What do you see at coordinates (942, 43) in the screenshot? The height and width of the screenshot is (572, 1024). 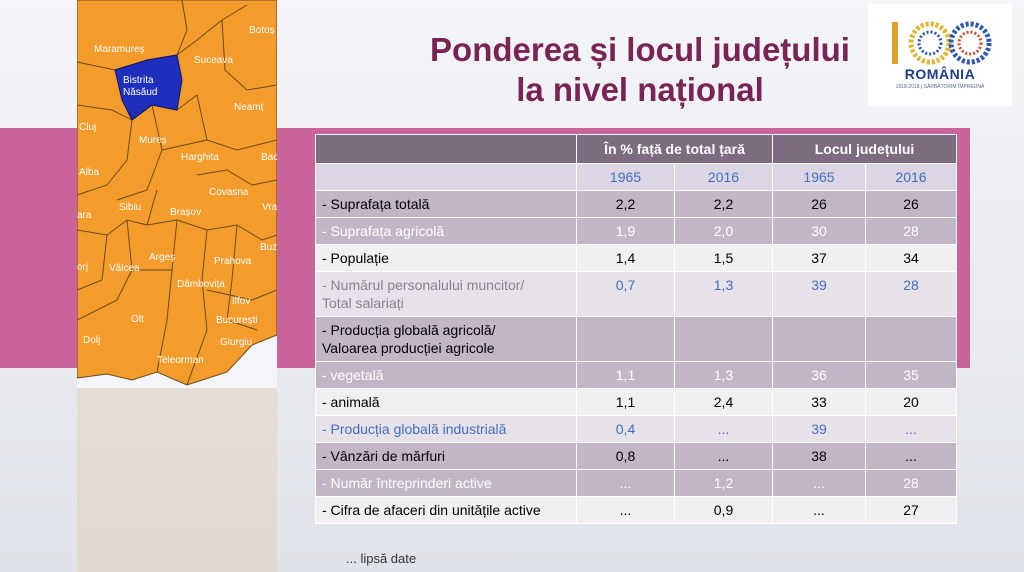 I see `logo-100-graphic` at bounding box center [942, 43].